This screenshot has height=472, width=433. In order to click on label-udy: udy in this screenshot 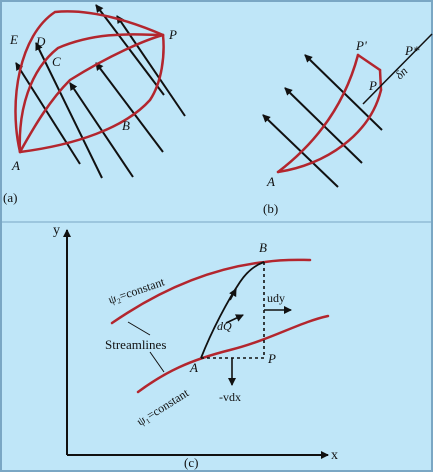, I will do `click(276, 298)`.